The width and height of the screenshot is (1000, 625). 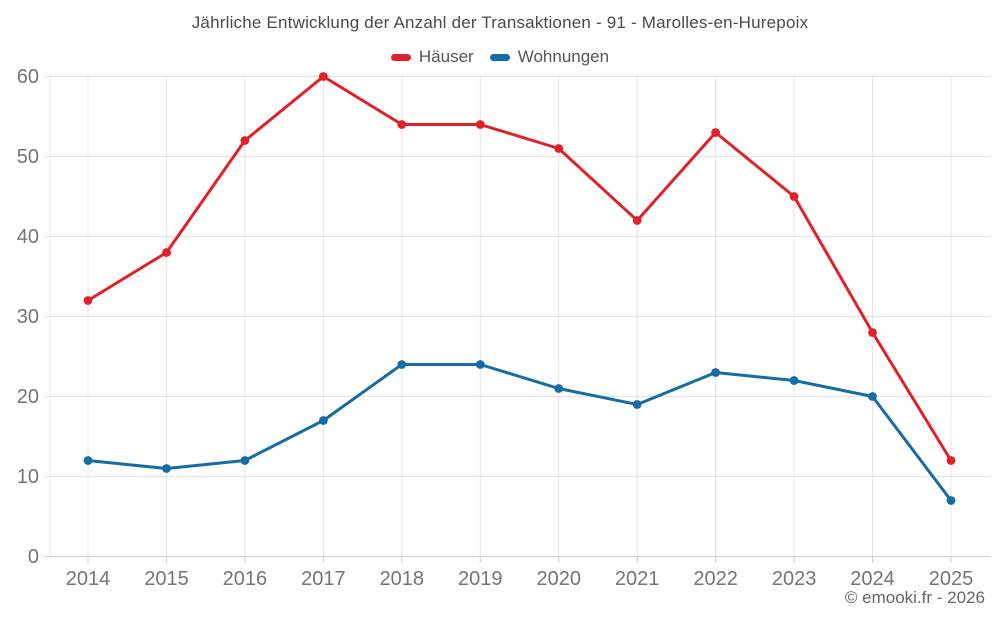 I want to click on y-tick-label-40: 40, so click(x=28, y=237).